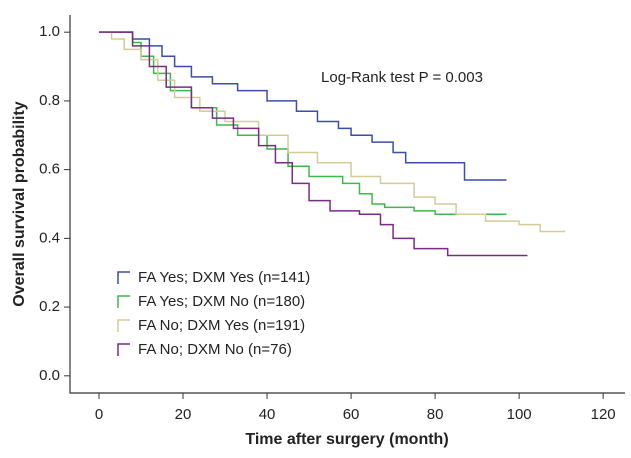 The width and height of the screenshot is (631, 458). I want to click on x-tick-label: 100, so click(519, 414).